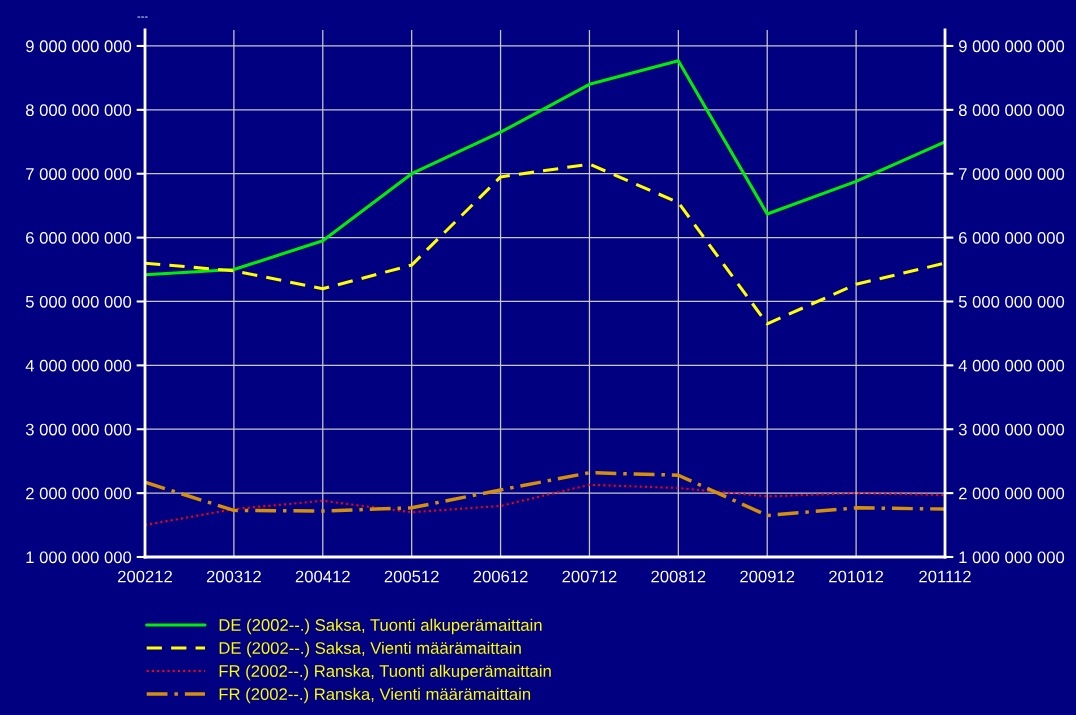  What do you see at coordinates (856, 576) in the screenshot?
I see `x-tick-label: 201012` at bounding box center [856, 576].